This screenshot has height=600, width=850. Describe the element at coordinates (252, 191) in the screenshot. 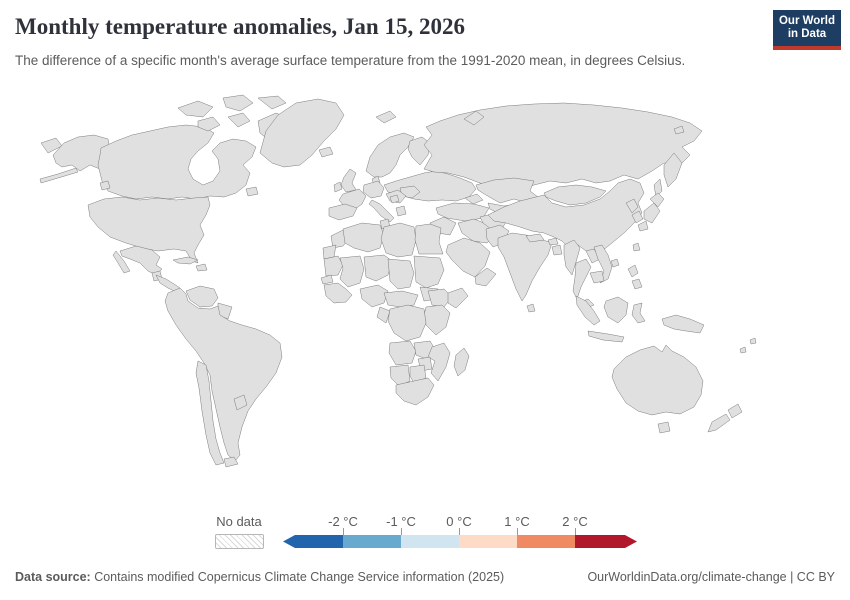

I see `country-canada-newfoundland` at that location.